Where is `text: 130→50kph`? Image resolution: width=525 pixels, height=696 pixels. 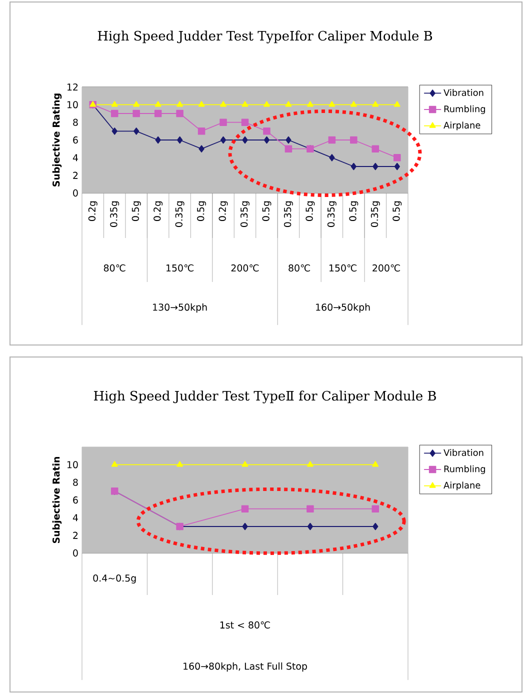 text: 130→50kph is located at coordinates (180, 308).